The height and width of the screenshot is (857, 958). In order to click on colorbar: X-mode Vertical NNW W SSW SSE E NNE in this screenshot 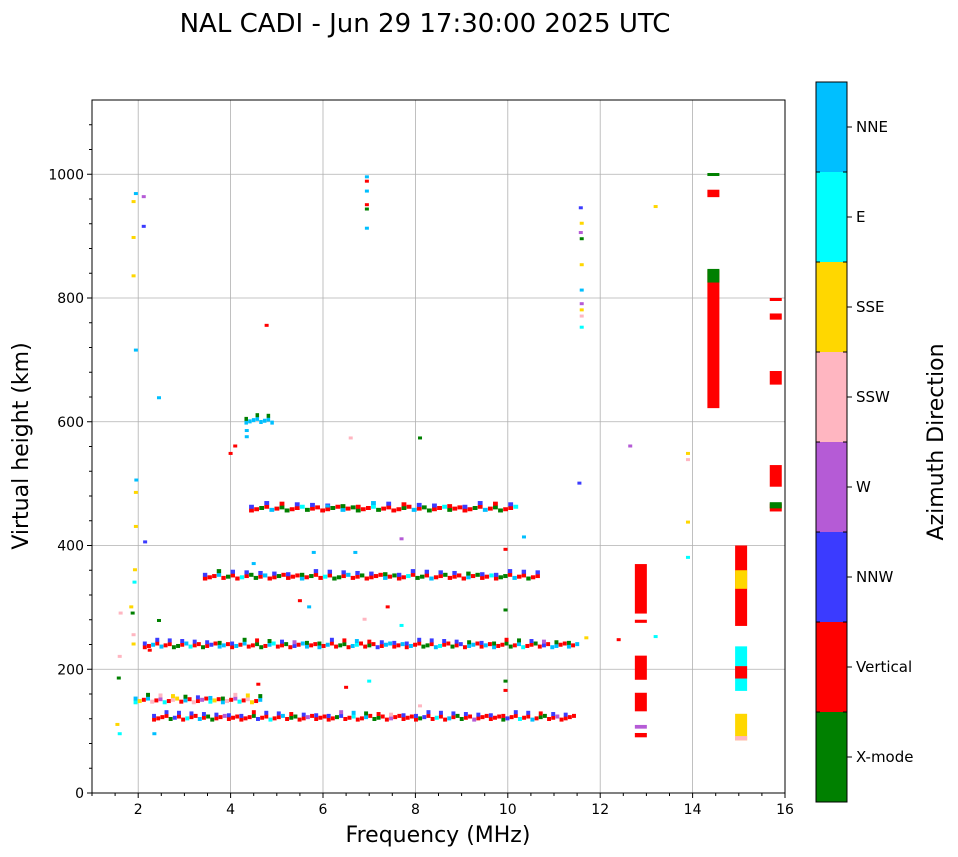, I will do `click(864, 442)`.